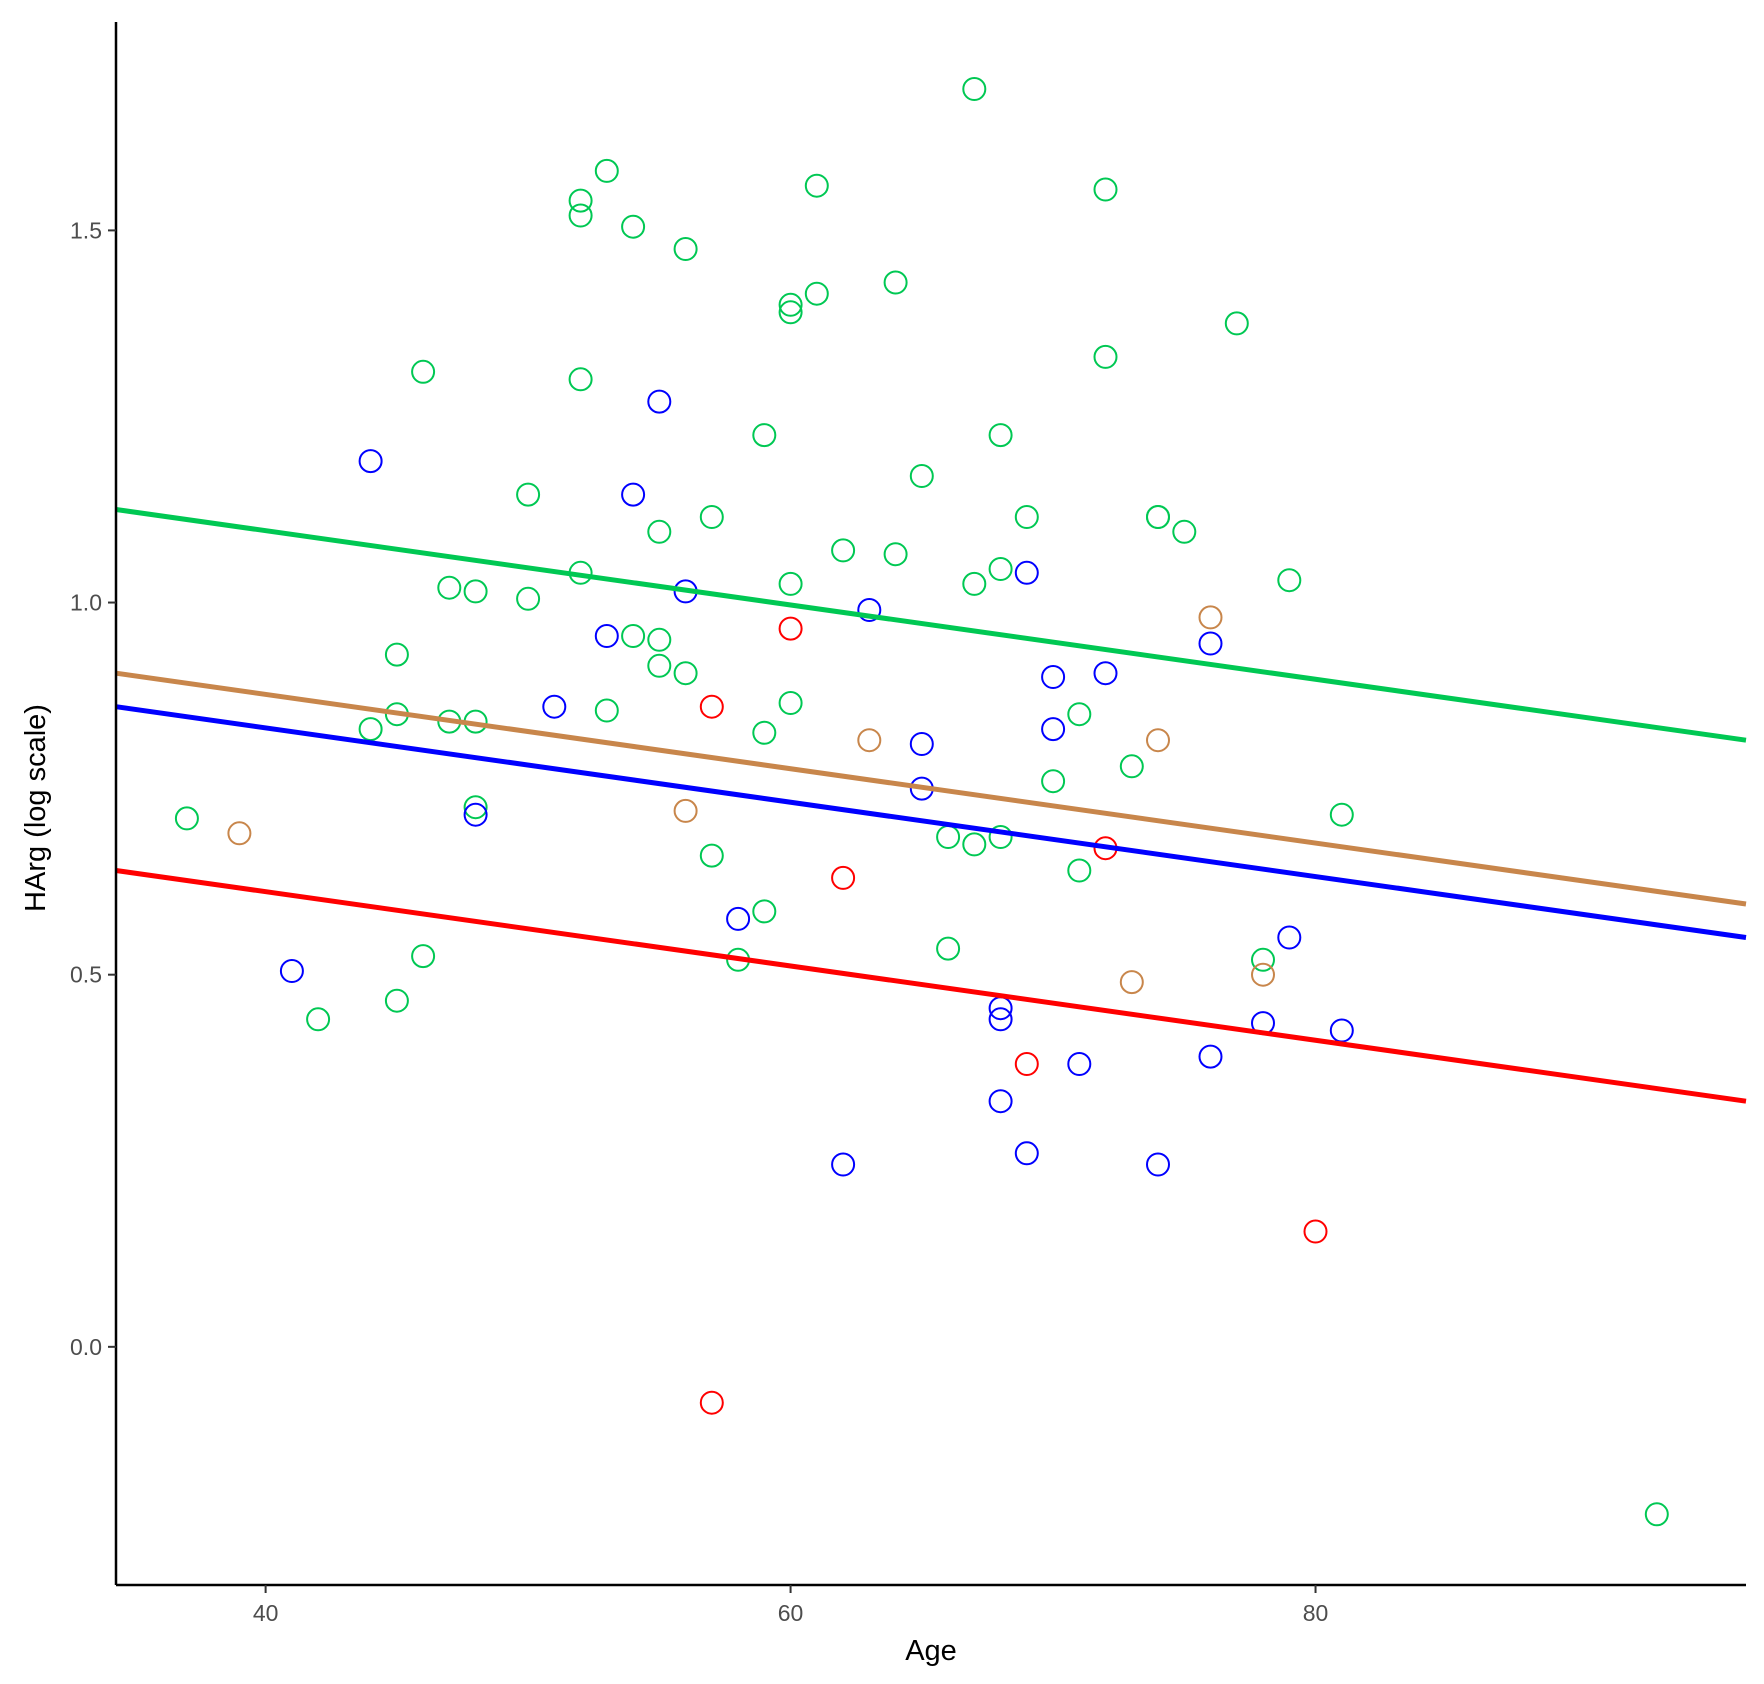 The height and width of the screenshot is (1684, 1764). Describe the element at coordinates (791, 1613) in the screenshot. I see `x-tick-label: 60` at that location.